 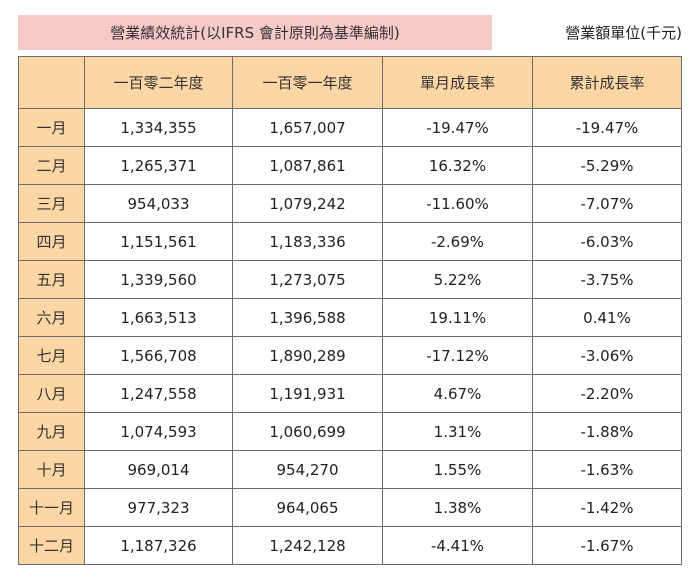 What do you see at coordinates (158, 82) in the screenshot?
I see `column-header-year-102: 一百零二年度` at bounding box center [158, 82].